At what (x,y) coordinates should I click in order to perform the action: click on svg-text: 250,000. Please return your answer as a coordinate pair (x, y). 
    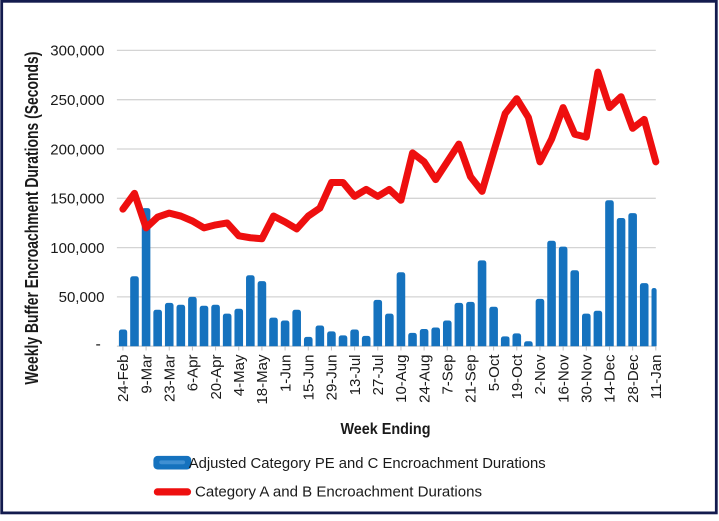
    Looking at the image, I should click on (77, 100).